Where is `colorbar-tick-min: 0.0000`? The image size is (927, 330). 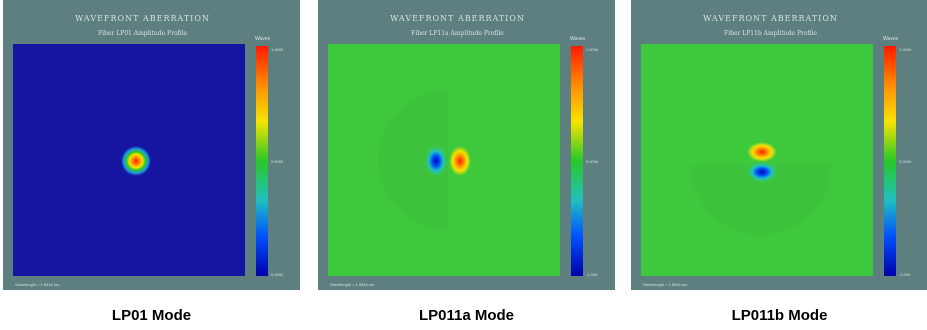 colorbar-tick-min: 0.0000 is located at coordinates (277, 274).